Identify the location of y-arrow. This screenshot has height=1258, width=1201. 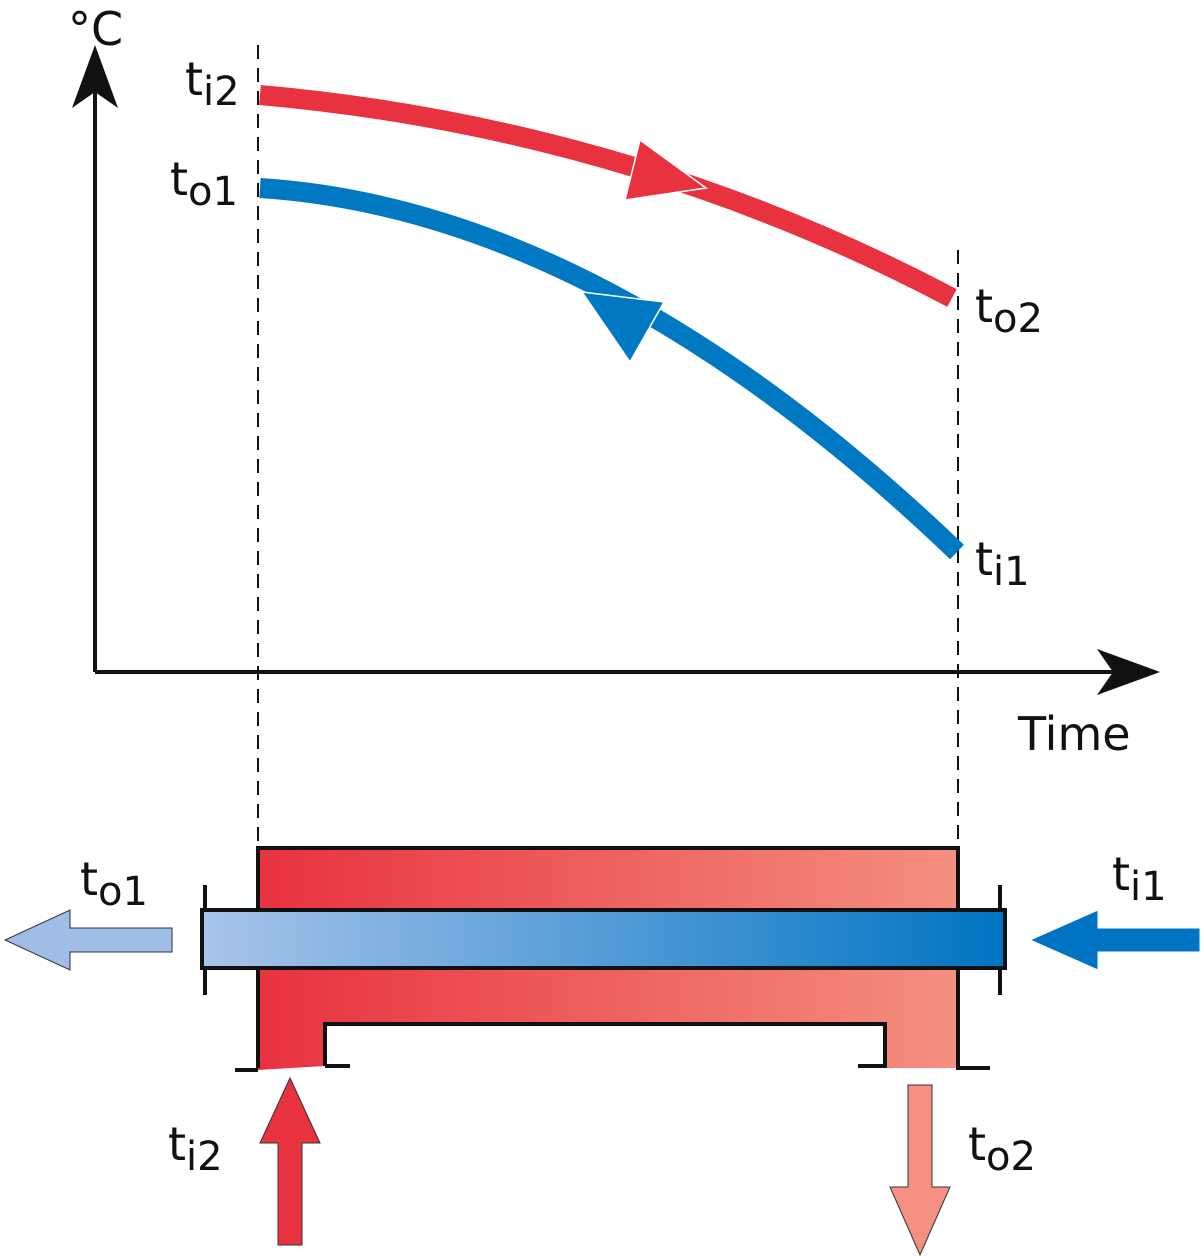
(95, 76).